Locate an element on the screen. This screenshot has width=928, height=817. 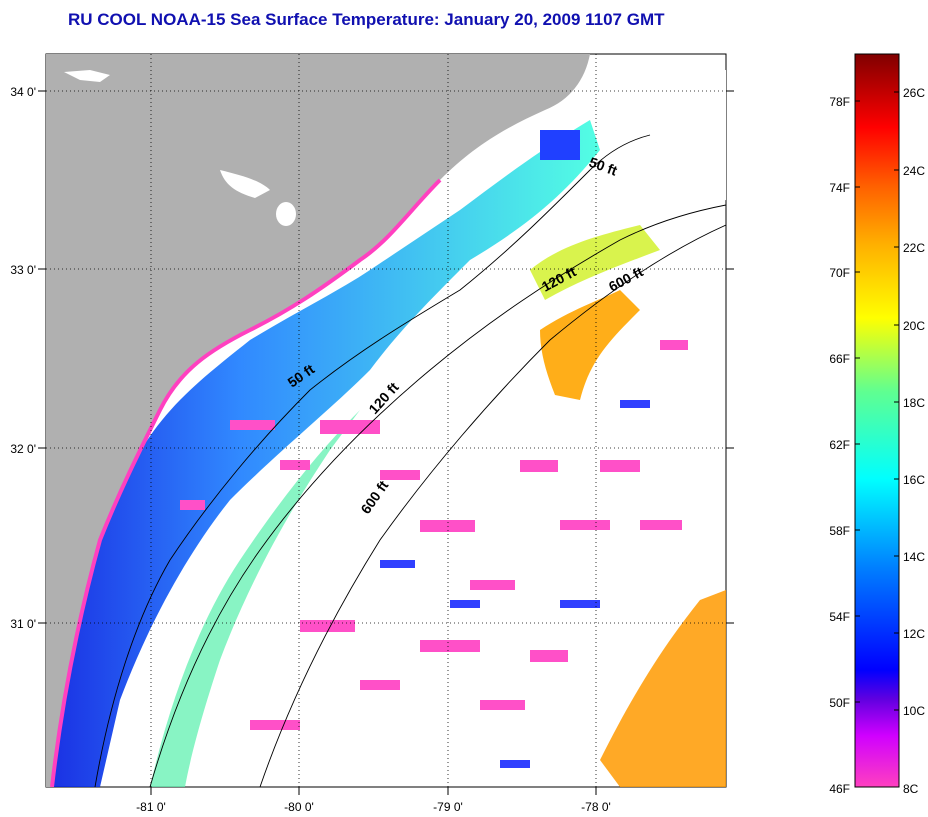
colorbar-label-78f: 78F is located at coordinates (839, 102).